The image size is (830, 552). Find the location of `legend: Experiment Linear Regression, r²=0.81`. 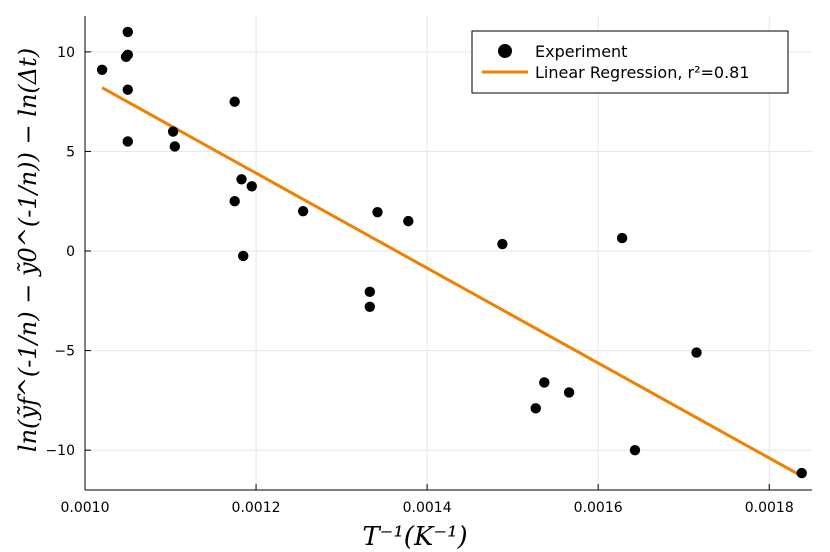

legend: Experiment Linear Regression, r²=0.81 is located at coordinates (630, 62).